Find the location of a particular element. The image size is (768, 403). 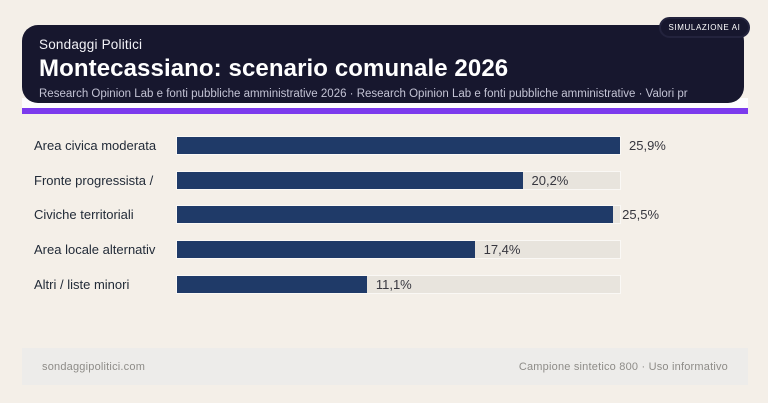

bar-track: 11,1% is located at coordinates (398, 284).